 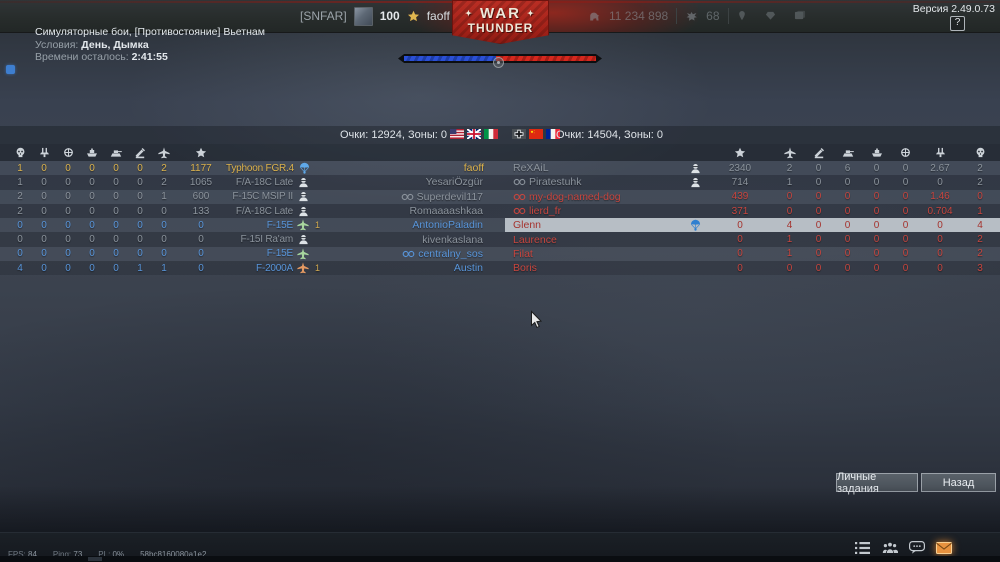 What do you see at coordinates (363, 16) in the screenshot?
I see `avatar` at bounding box center [363, 16].